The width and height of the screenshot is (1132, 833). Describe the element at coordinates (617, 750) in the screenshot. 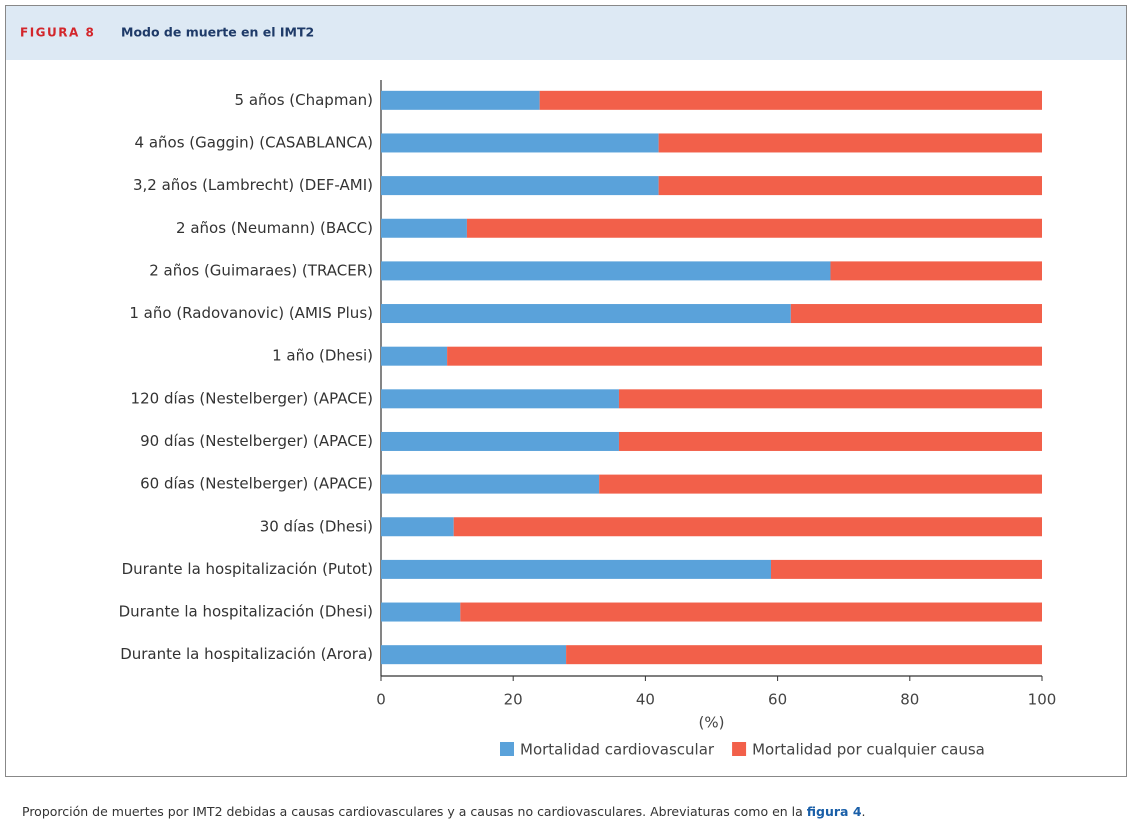

I see `legend-label: Mortalidad cardiovascular` at that location.